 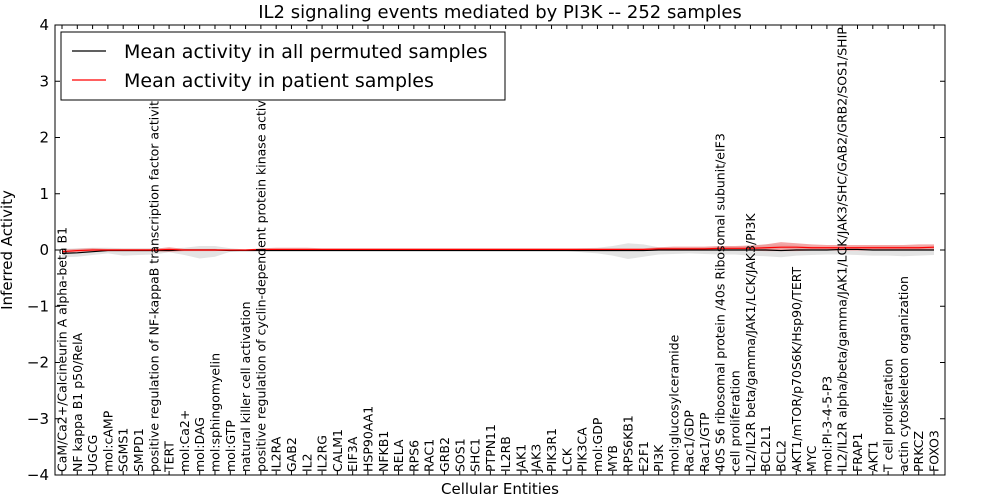 What do you see at coordinates (872, 456) in the screenshot?
I see `category-label: AKT1` at bounding box center [872, 456].